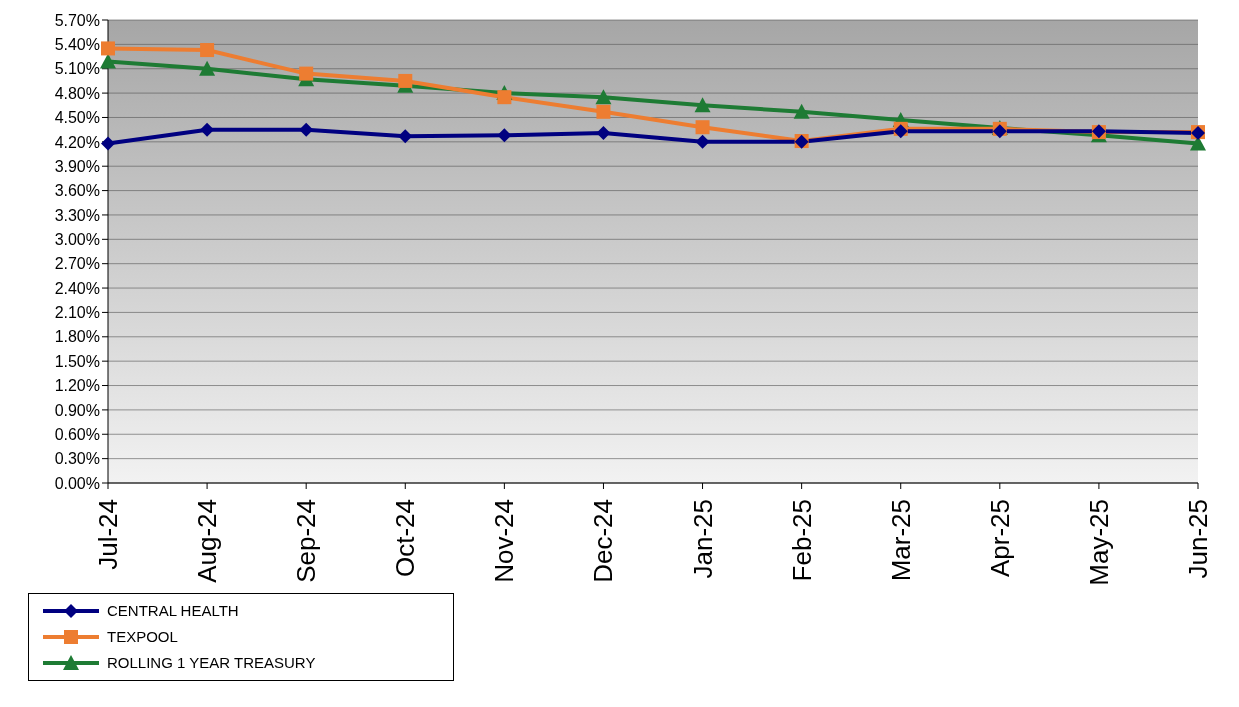  I want to click on x-tick-label: Jan-25, so click(702, 539).